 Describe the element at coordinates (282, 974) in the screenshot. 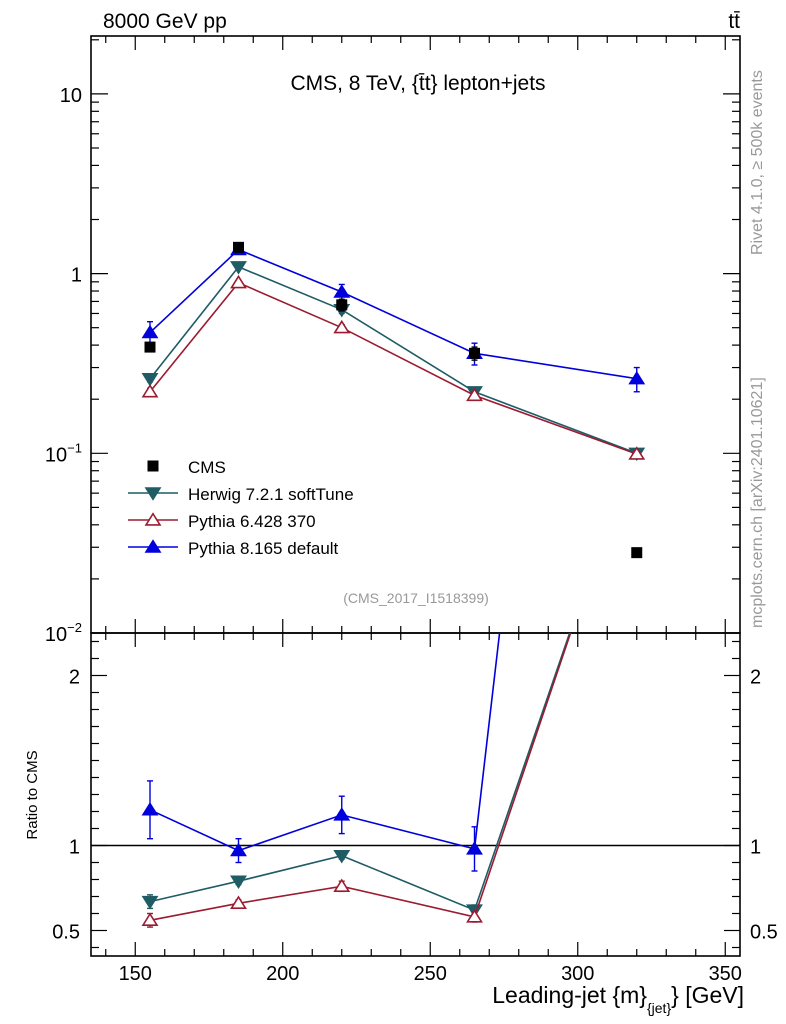

I see `x-tick-label: 200` at that location.